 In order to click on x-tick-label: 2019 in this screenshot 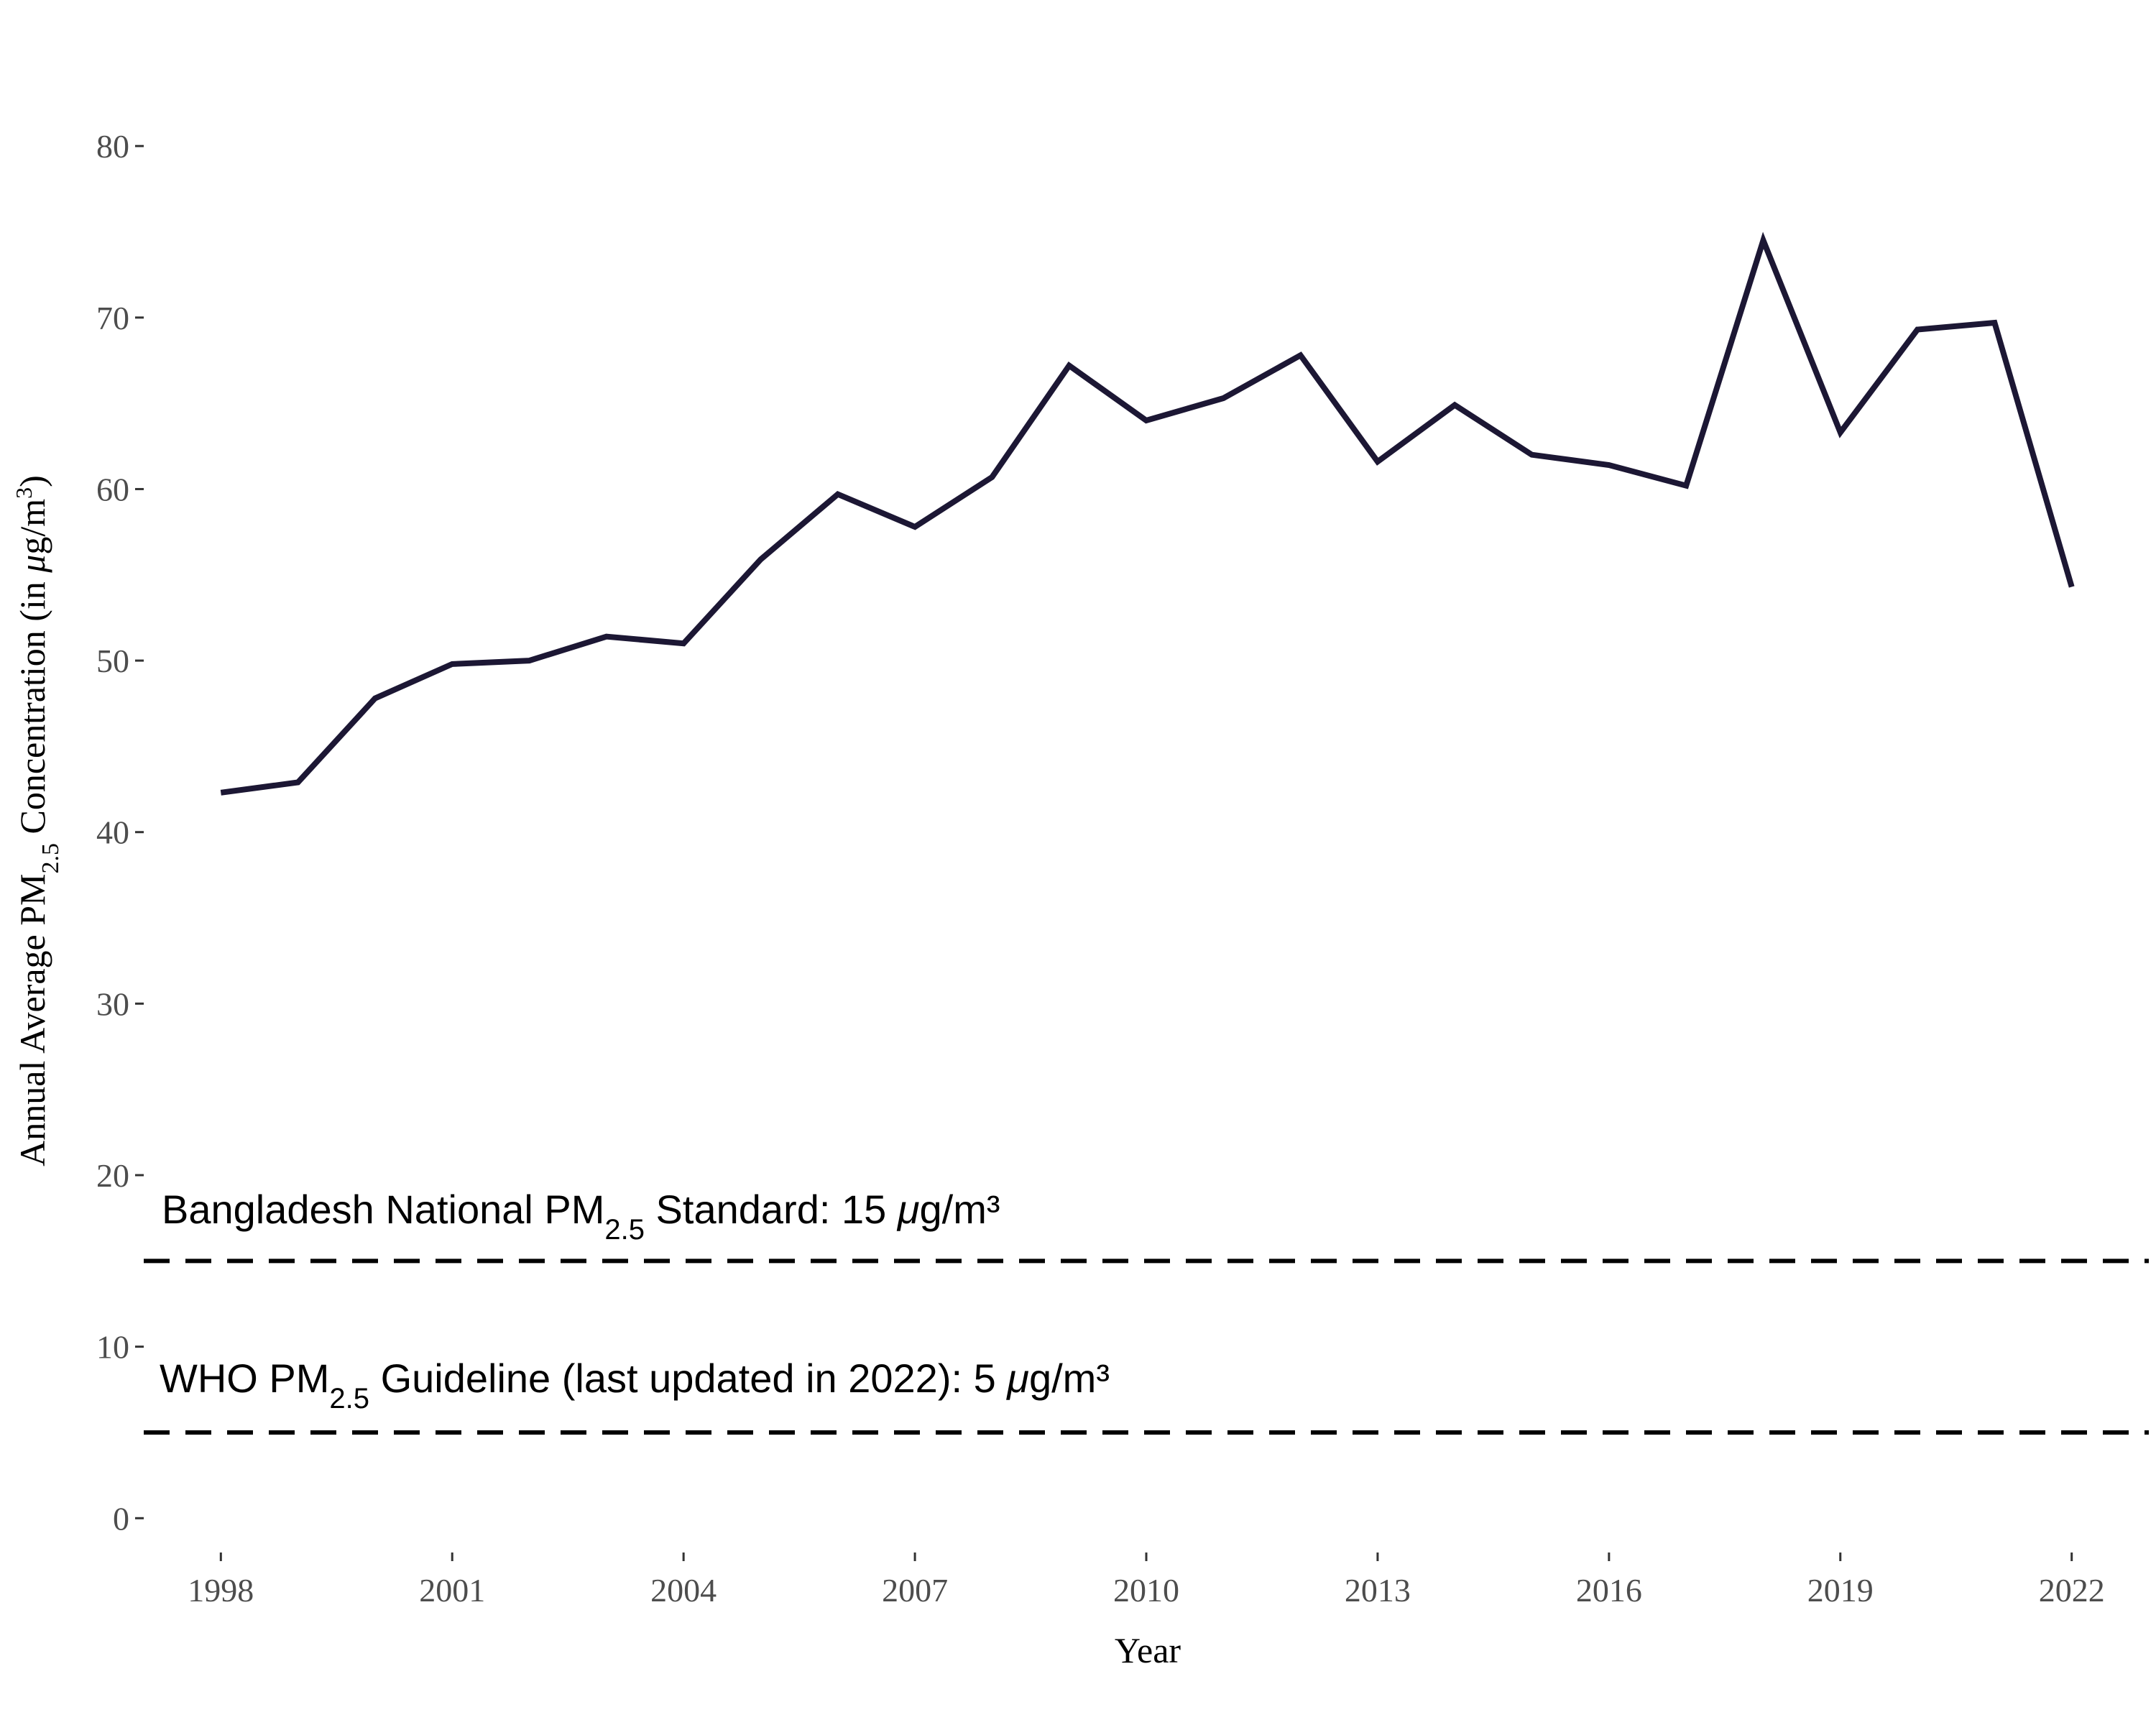, I will do `click(1840, 1590)`.